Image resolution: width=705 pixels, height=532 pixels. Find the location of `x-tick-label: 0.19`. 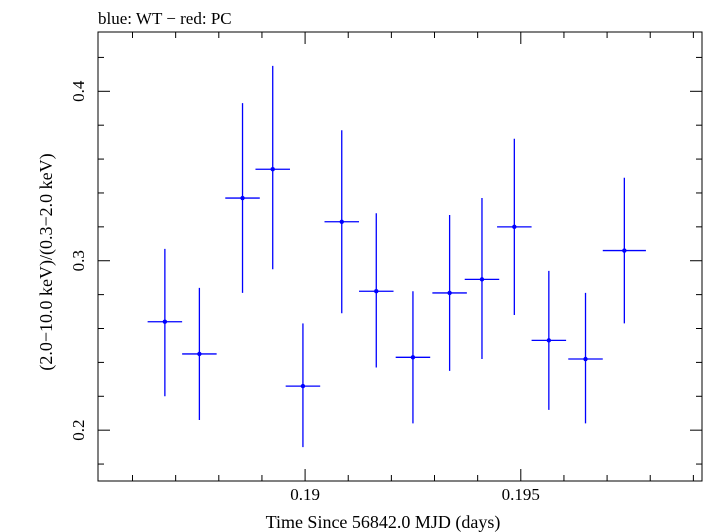

x-tick-label: 0.19 is located at coordinates (305, 494).